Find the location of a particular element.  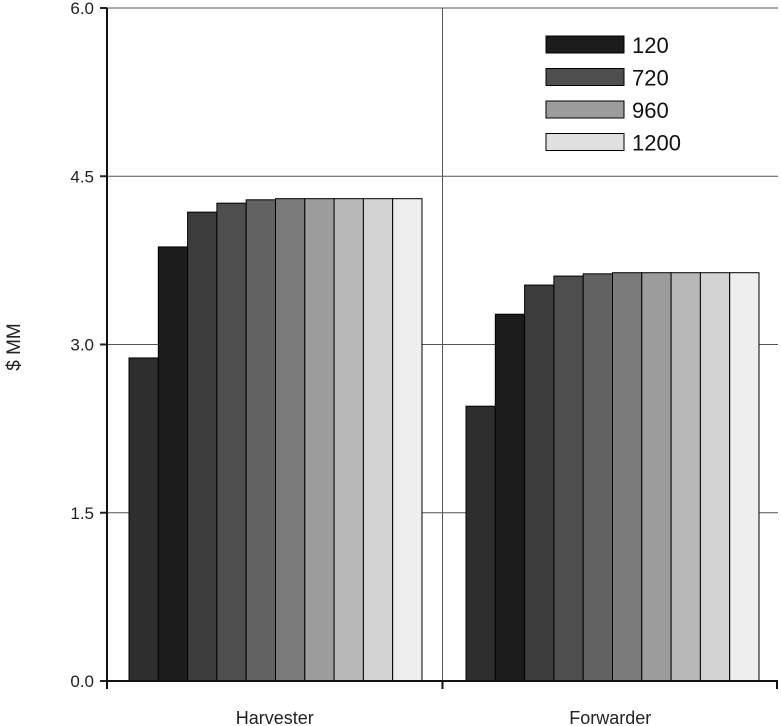

y-tick-label: 3.0 is located at coordinates (82, 345).